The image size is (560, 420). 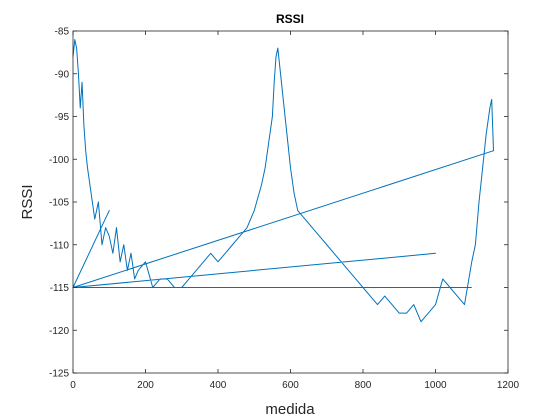 What do you see at coordinates (218, 385) in the screenshot?
I see `x-tick-label: 400` at bounding box center [218, 385].